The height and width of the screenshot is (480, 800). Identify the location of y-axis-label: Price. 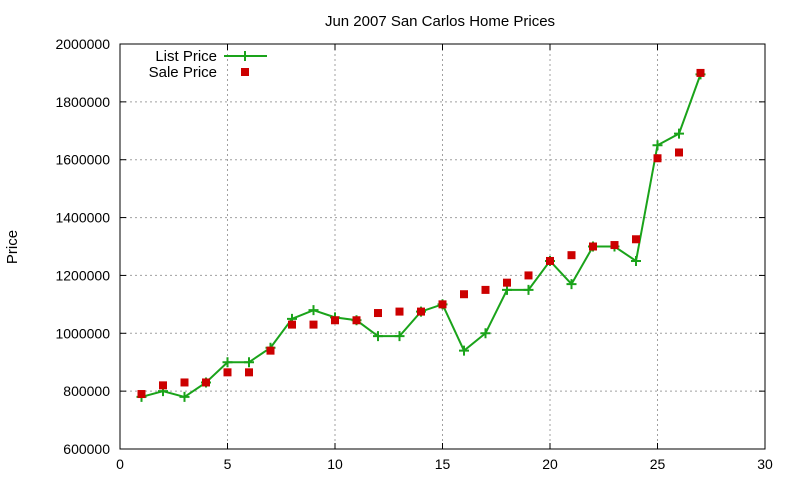
(12, 247).